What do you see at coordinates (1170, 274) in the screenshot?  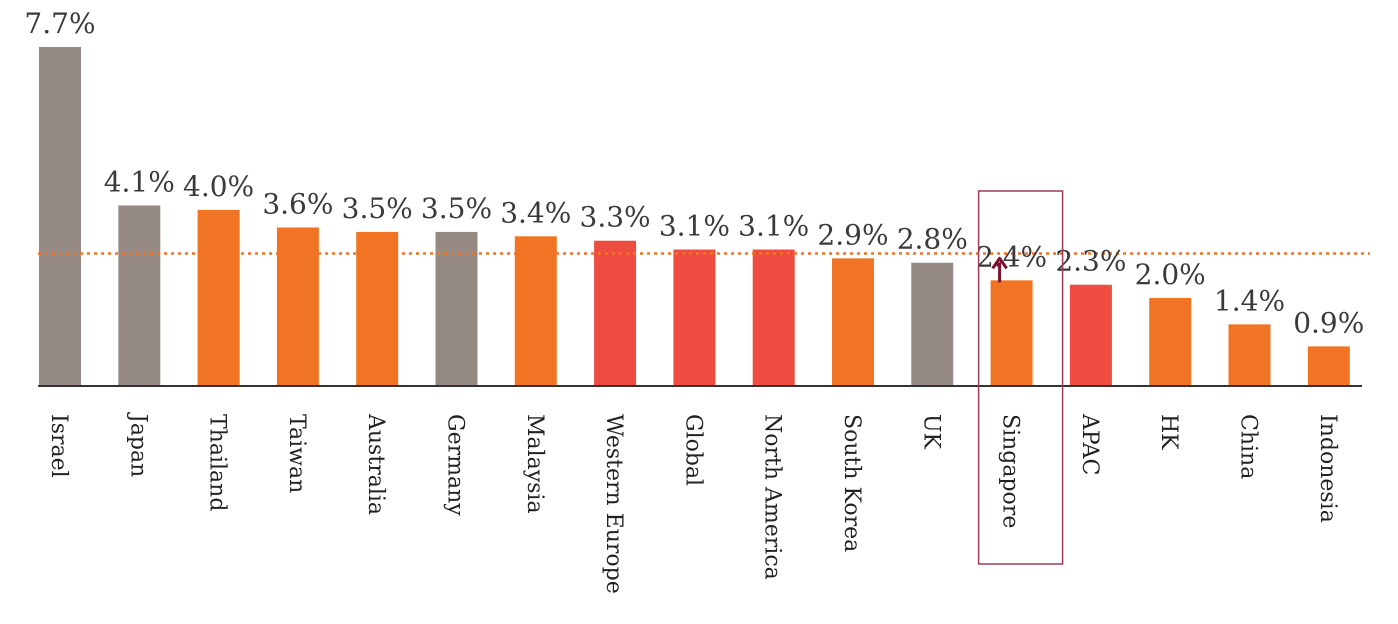 I see `value-label-hk: 2.0%` at bounding box center [1170, 274].